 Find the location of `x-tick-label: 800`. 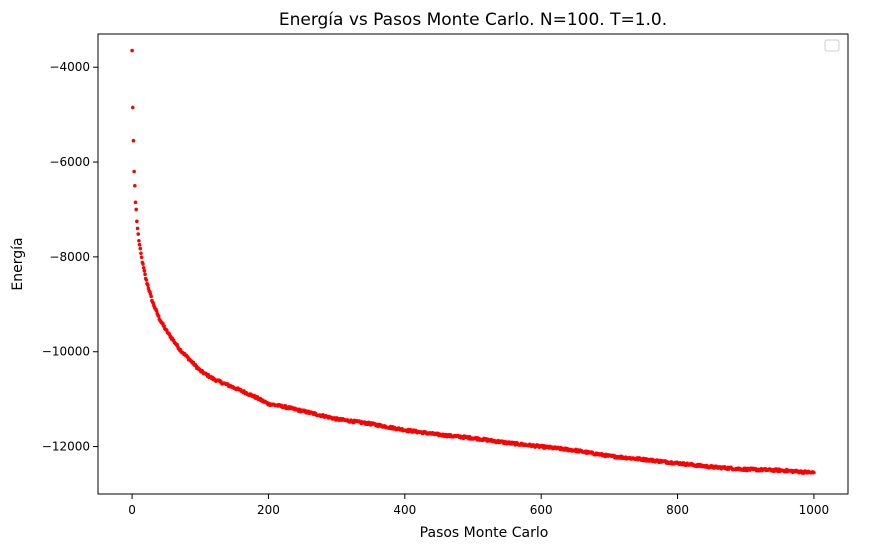

x-tick-label: 800 is located at coordinates (677, 510).